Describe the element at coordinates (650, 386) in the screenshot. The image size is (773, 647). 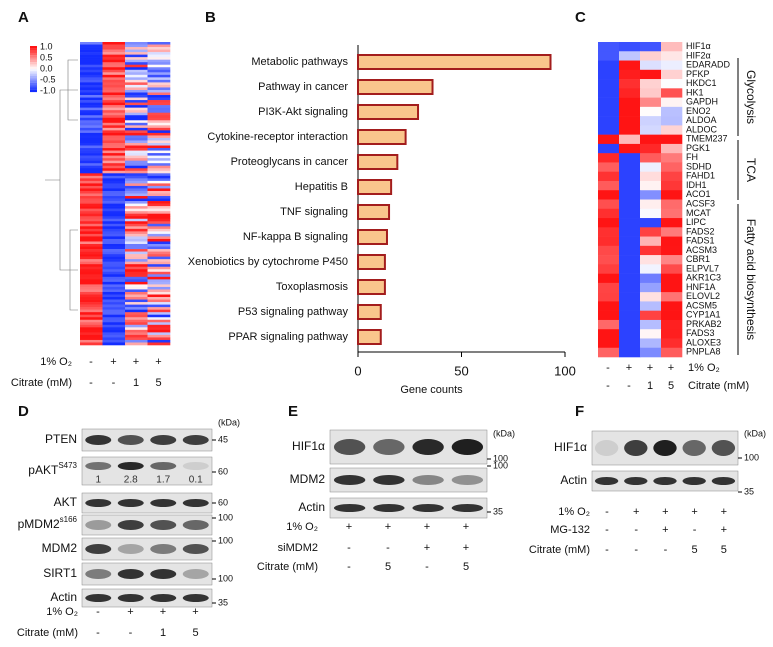
I see `condition-value: 1` at that location.